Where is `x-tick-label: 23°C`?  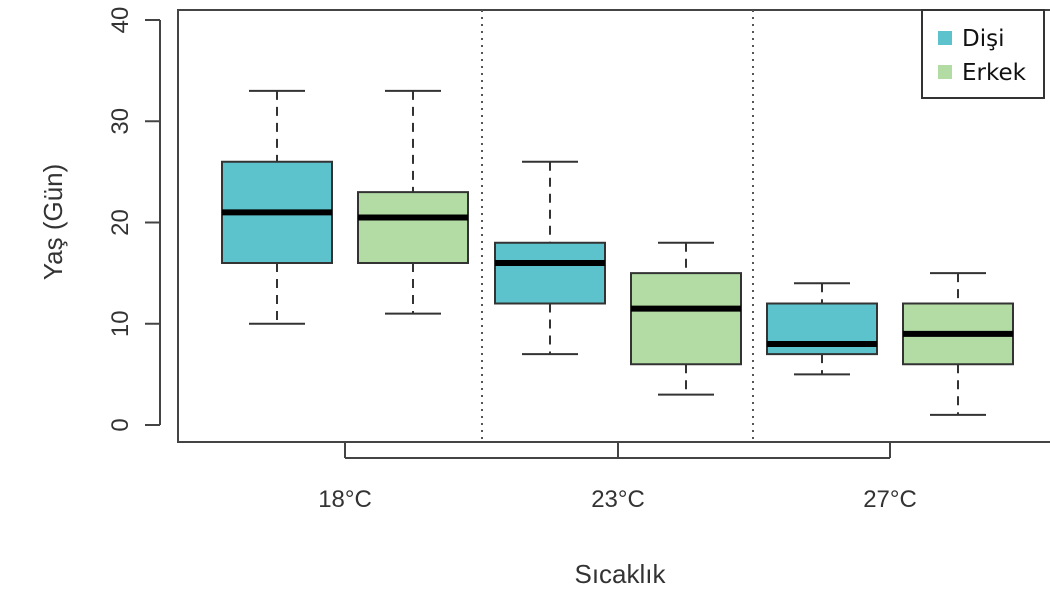
x-tick-label: 23°C is located at coordinates (618, 499).